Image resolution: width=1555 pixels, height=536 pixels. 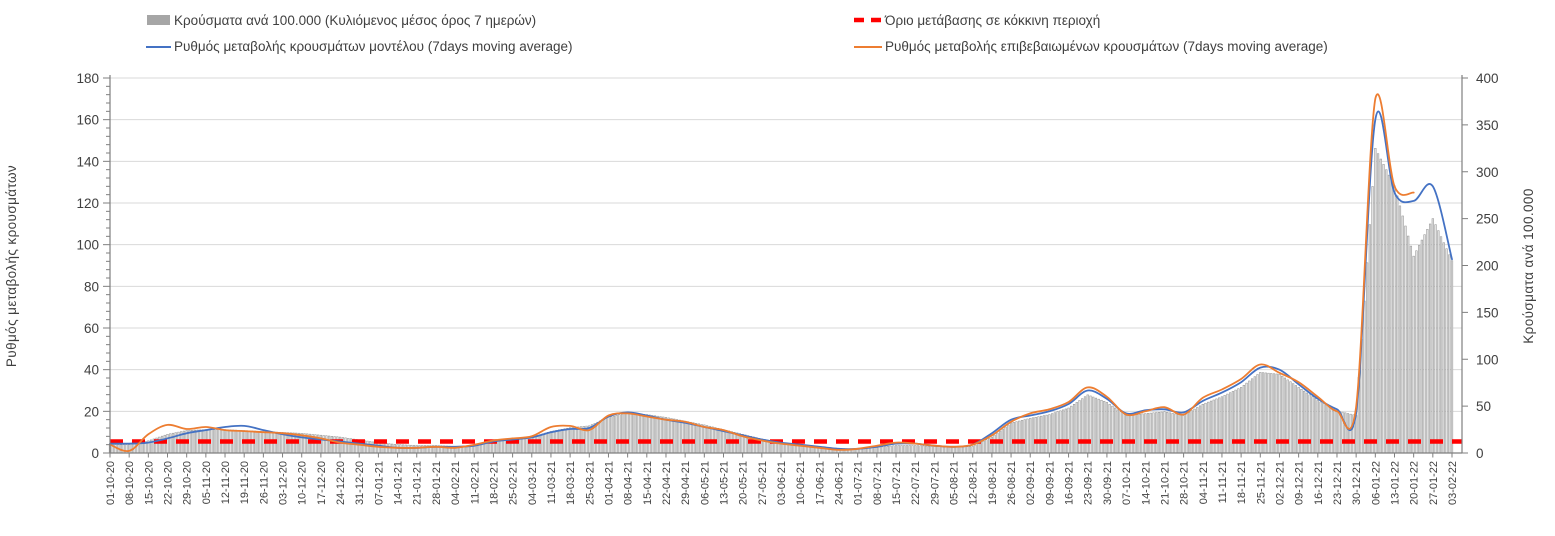 I want to click on x-axis-tick-label: 29-07-21, so click(x=935, y=483).